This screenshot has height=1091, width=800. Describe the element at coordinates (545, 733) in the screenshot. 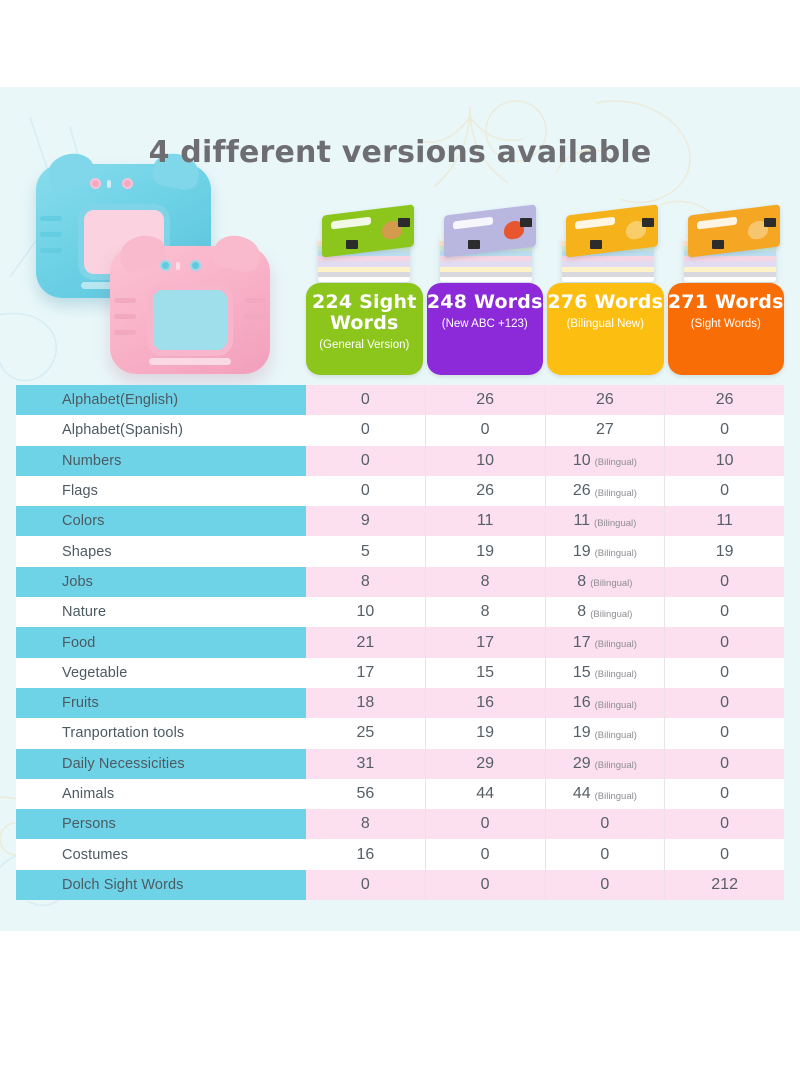

I see `row-values: 25 19 19 (Bilingual) 0` at that location.